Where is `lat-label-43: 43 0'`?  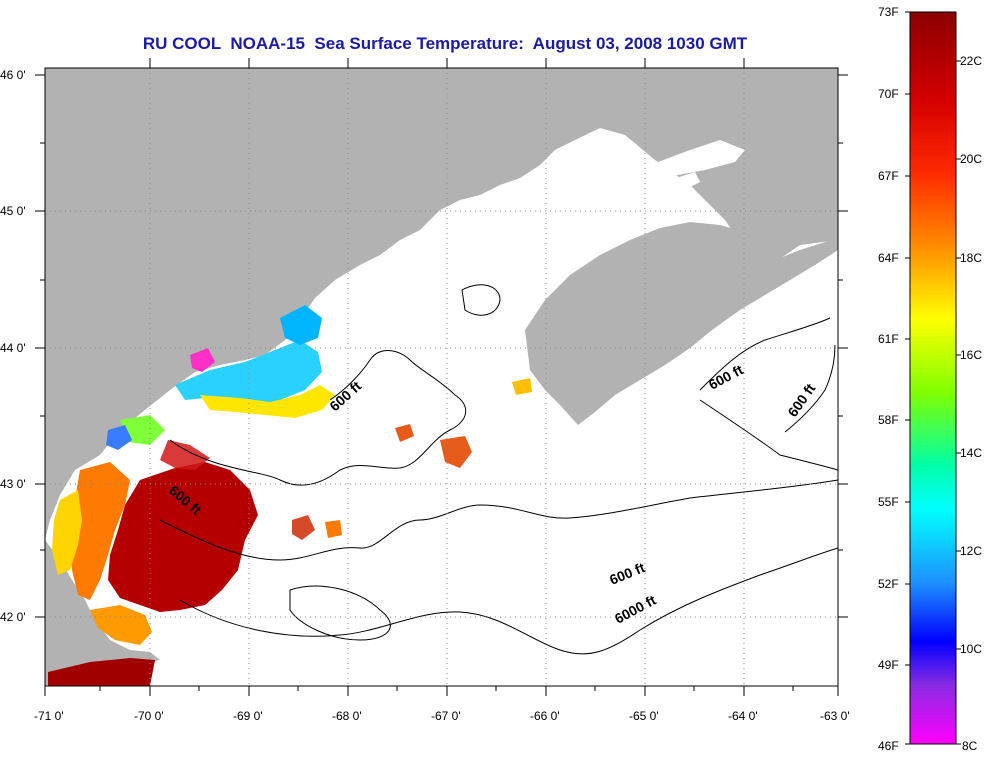 lat-label-43: 43 0' is located at coordinates (13, 484).